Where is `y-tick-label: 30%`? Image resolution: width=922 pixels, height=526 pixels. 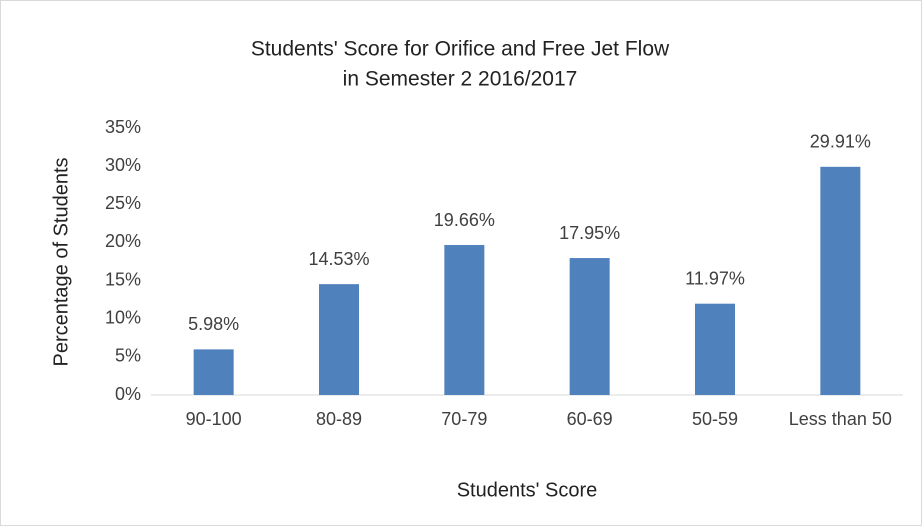
y-tick-label: 30% is located at coordinates (123, 165).